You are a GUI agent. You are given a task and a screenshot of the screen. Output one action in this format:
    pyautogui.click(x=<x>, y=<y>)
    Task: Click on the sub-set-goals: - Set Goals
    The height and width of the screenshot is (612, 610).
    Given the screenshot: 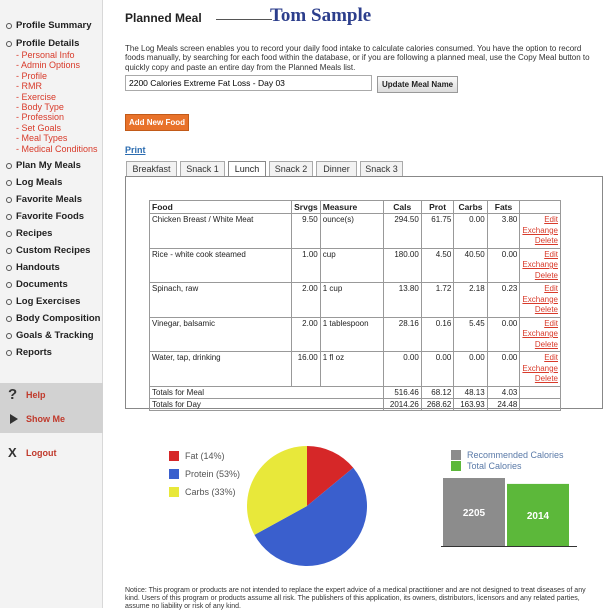 What is the action you would take?
    pyautogui.click(x=39, y=127)
    